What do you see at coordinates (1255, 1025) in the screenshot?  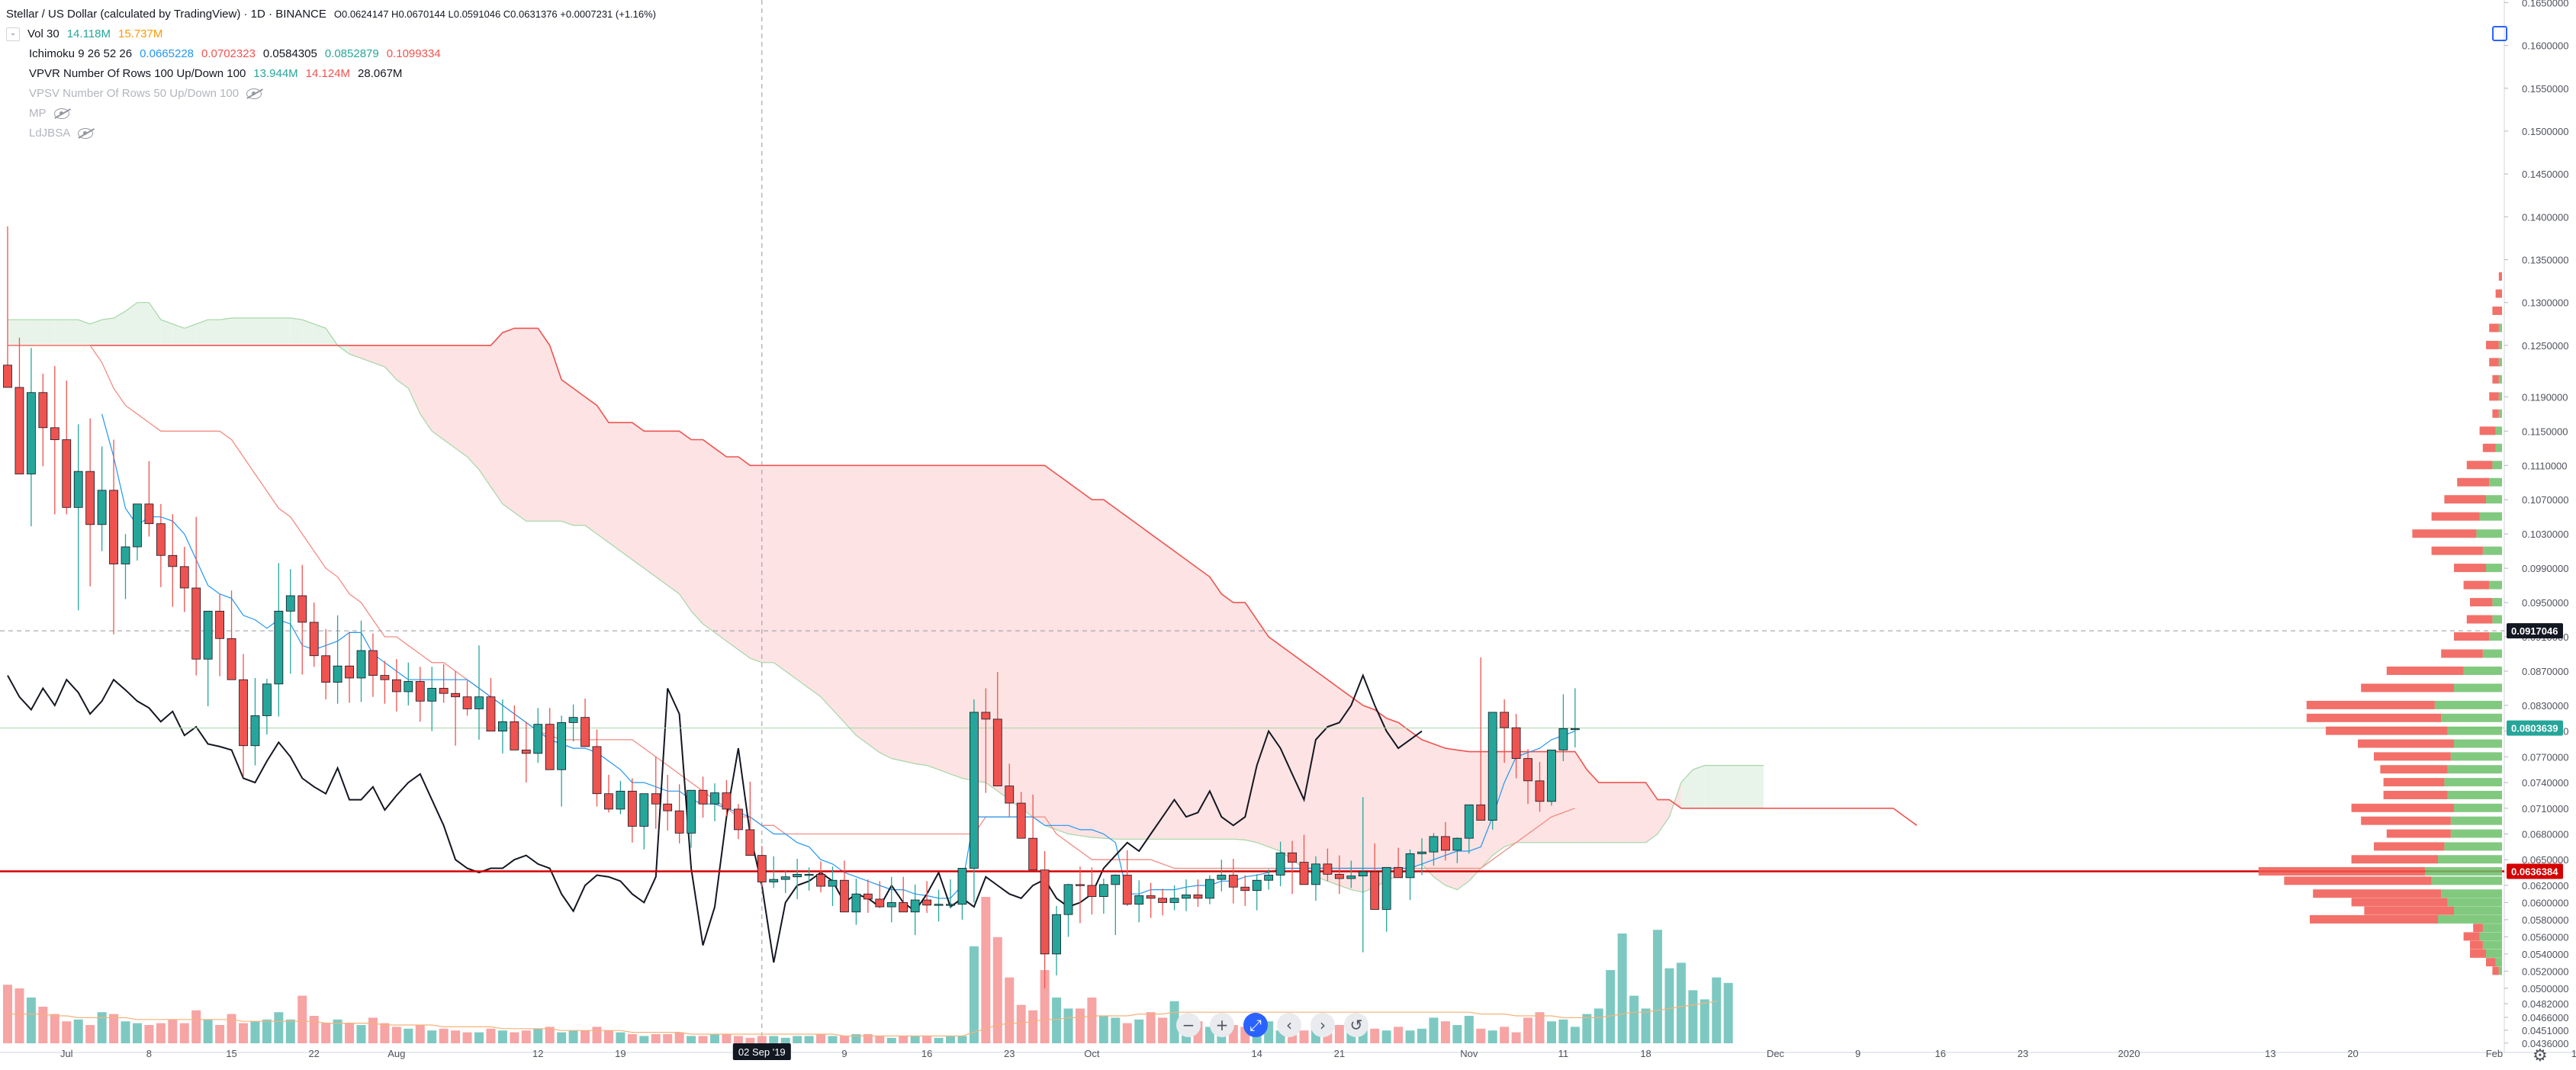 I see `reset-scale-button: ⤢` at bounding box center [1255, 1025].